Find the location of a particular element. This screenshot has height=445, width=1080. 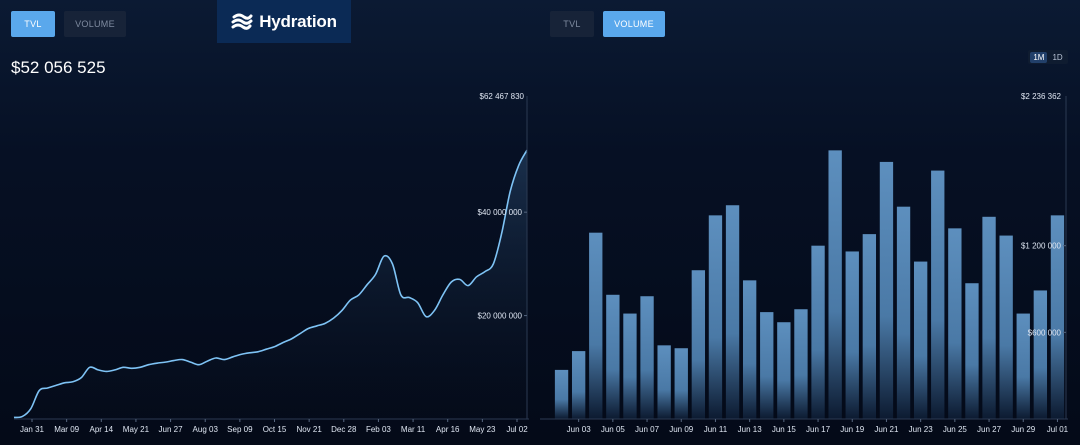

tvl-y-tick-label: $20 000 000 is located at coordinates (500, 316).